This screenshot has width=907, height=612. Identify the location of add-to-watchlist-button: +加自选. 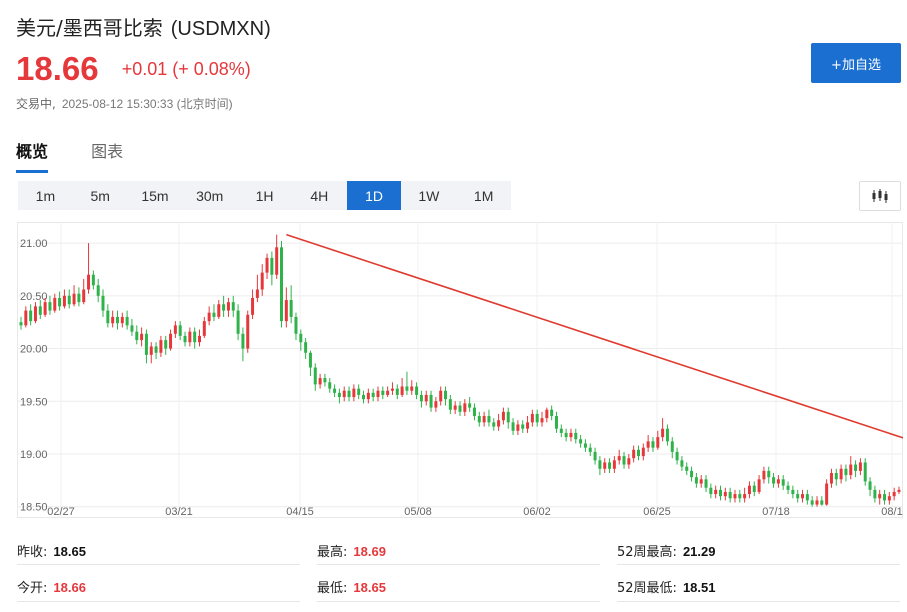
(856, 63).